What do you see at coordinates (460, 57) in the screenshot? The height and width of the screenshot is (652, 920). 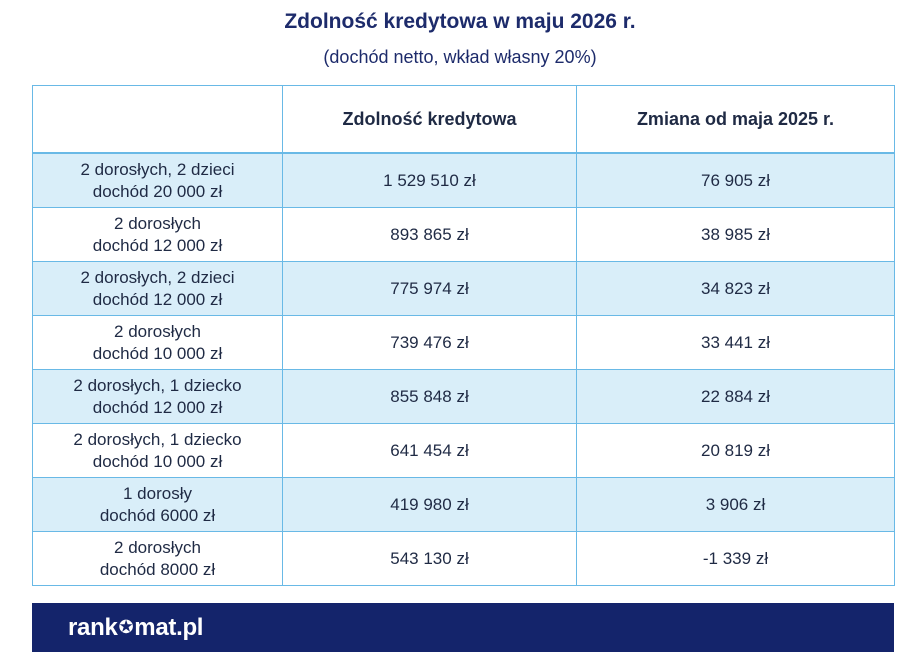 I see `page-subtitle: (dochód netto, wkład własny 20%)` at bounding box center [460, 57].